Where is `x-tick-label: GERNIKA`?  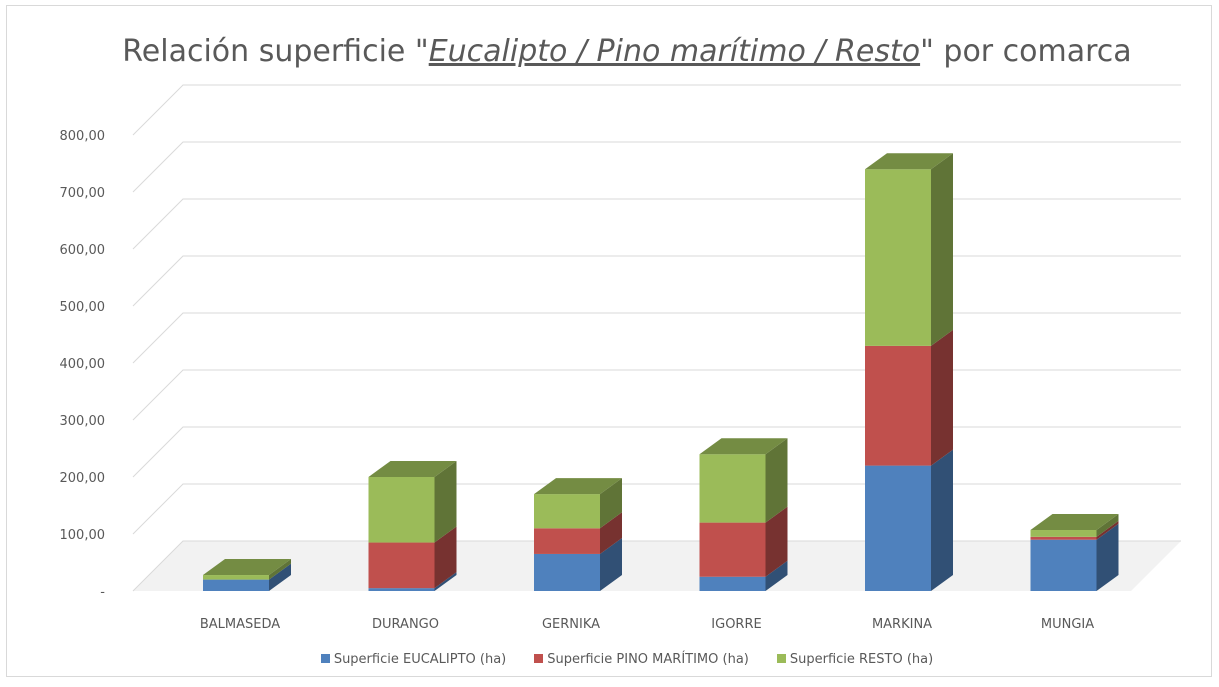
x-tick-label: GERNIKA is located at coordinates (571, 624).